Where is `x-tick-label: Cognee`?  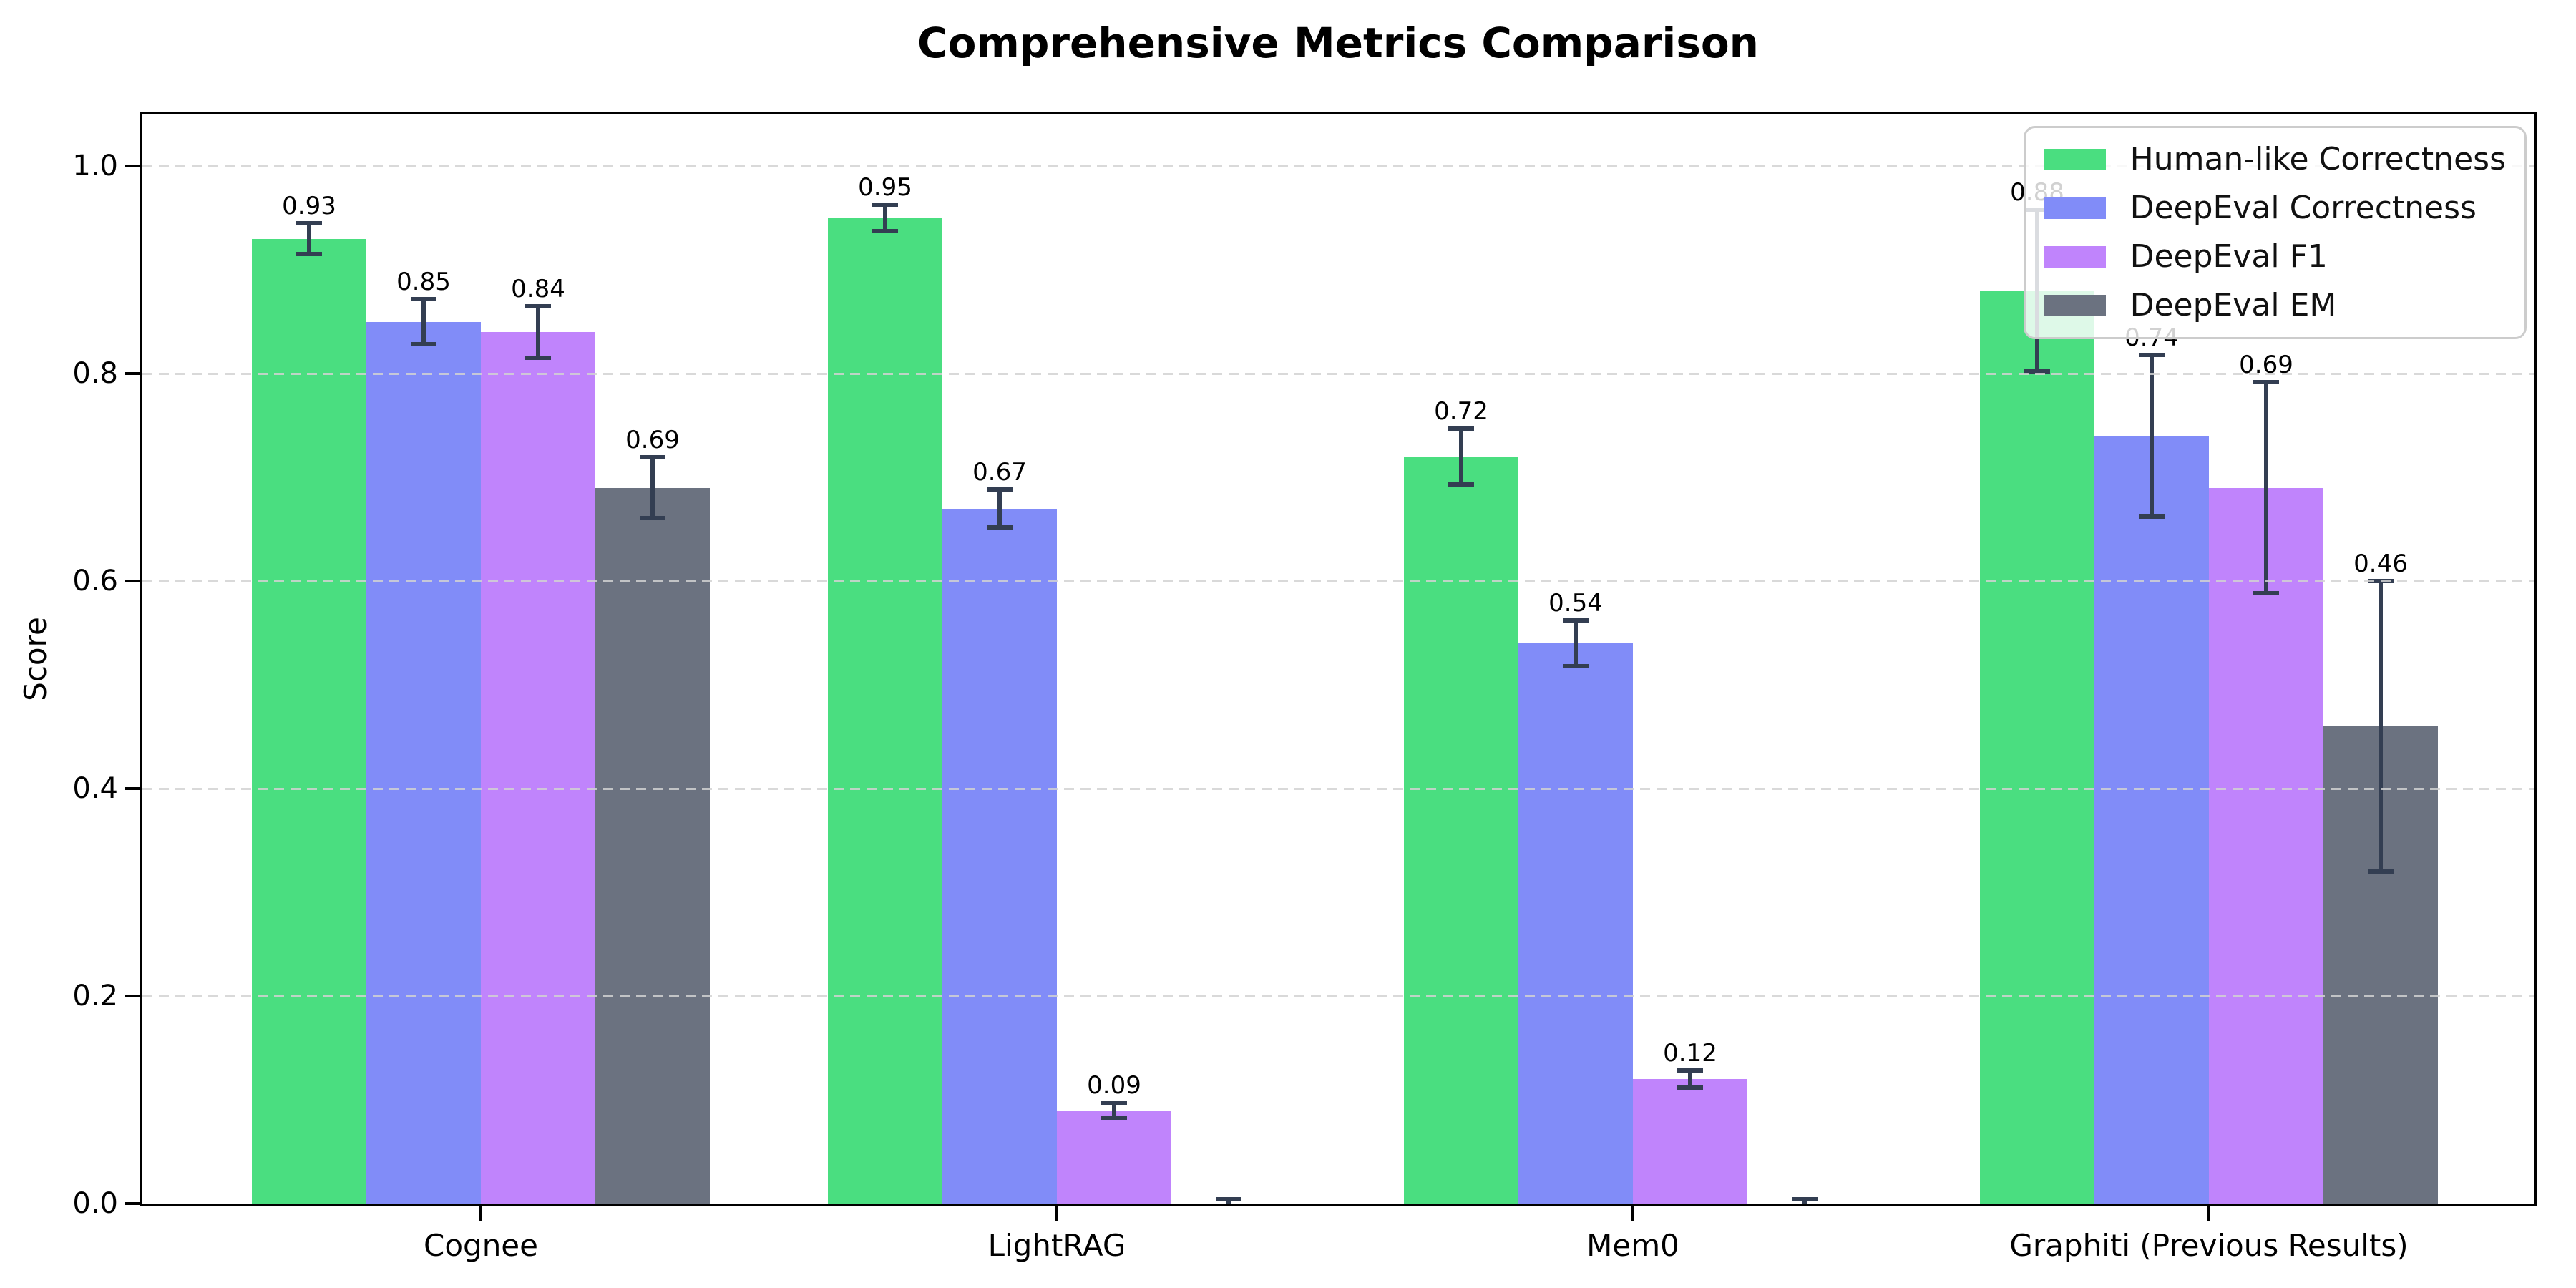 x-tick-label: Cognee is located at coordinates (481, 1245).